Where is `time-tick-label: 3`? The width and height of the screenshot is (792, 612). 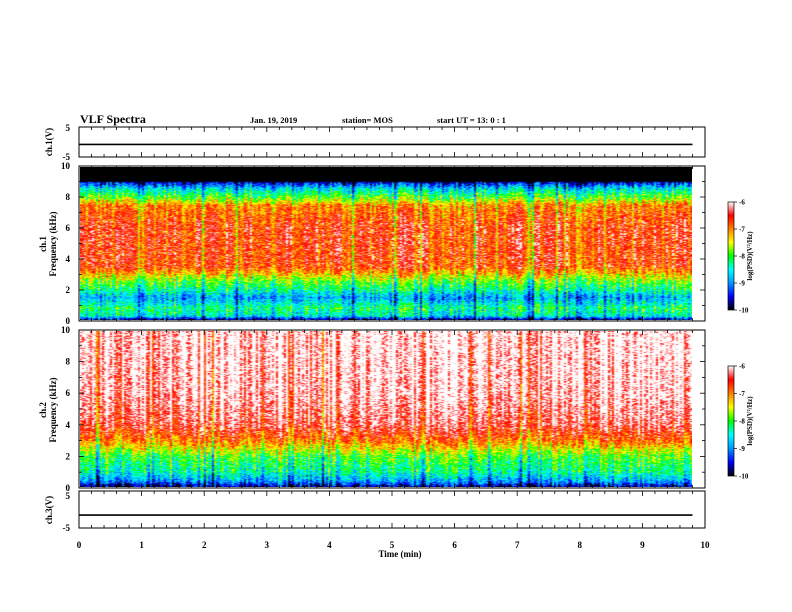
time-tick-label: 3 is located at coordinates (267, 545).